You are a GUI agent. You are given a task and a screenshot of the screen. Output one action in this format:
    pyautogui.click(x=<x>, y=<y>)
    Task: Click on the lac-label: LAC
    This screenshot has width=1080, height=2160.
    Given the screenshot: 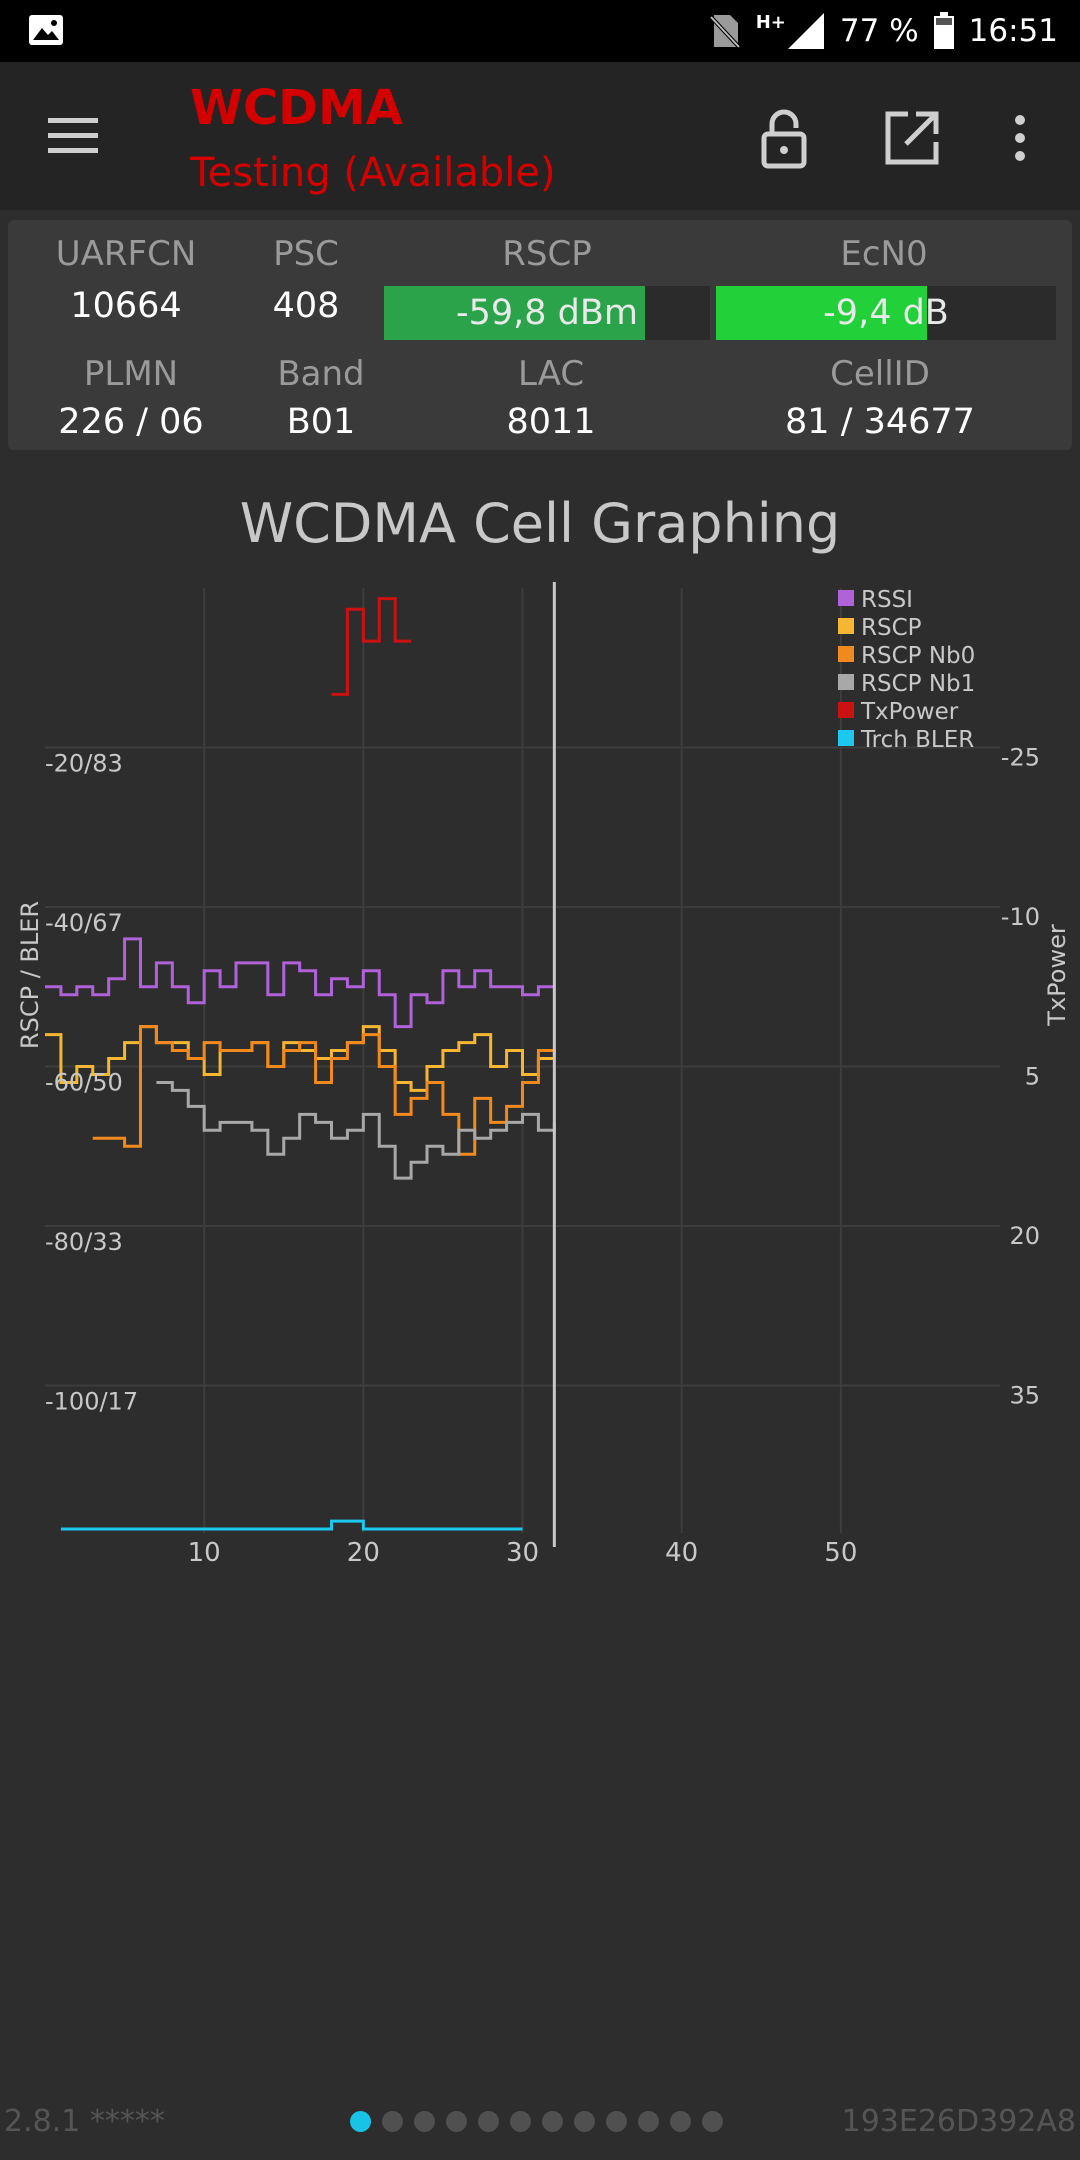 What is the action you would take?
    pyautogui.click(x=551, y=374)
    